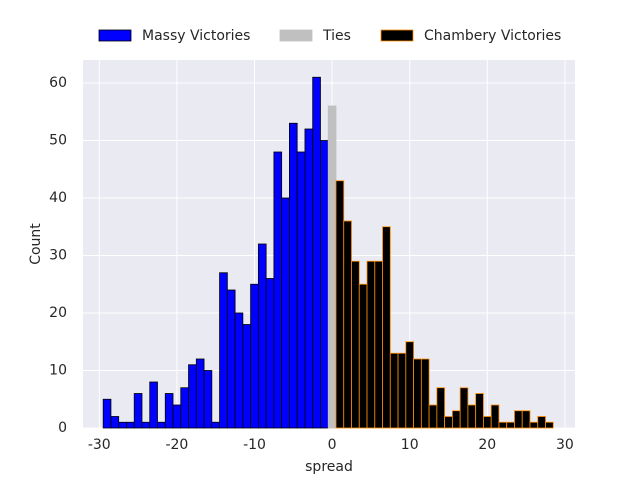  What do you see at coordinates (176, 445) in the screenshot?
I see `x-tick-label: -20` at bounding box center [176, 445].